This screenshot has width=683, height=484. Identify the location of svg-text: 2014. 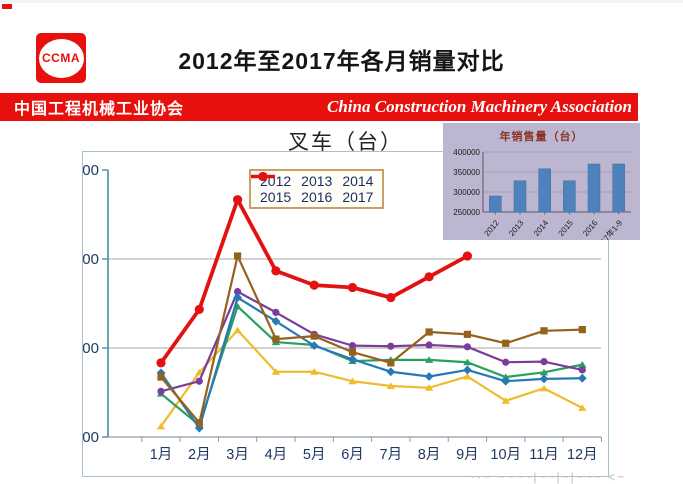
(541, 228).